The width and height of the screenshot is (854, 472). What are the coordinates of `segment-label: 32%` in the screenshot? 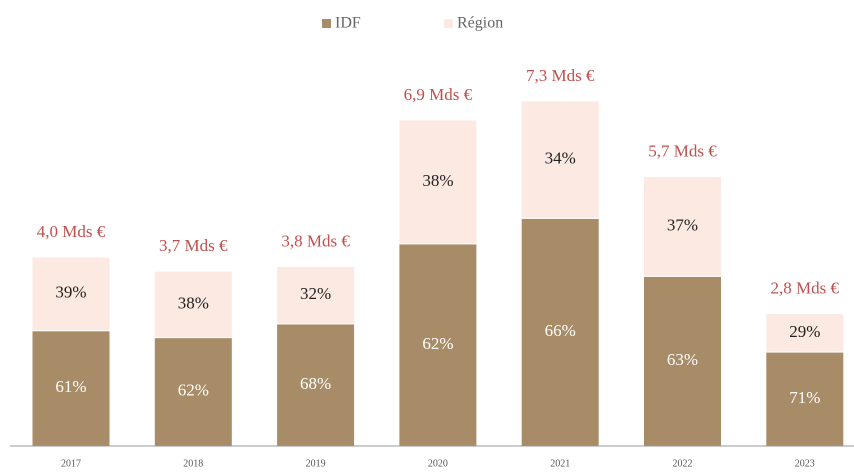 It's located at (315, 293).